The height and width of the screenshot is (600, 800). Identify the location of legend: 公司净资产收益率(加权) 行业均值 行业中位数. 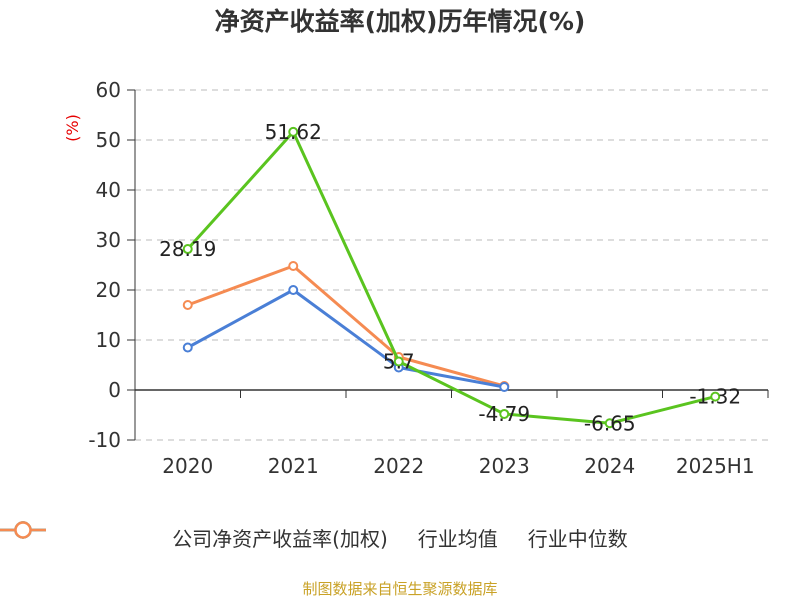
(400, 537).